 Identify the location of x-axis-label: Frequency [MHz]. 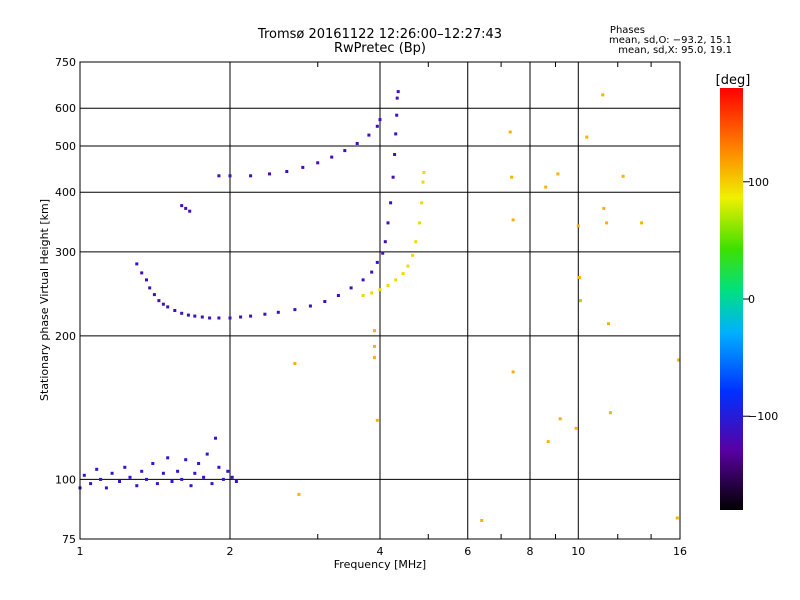
(380, 564).